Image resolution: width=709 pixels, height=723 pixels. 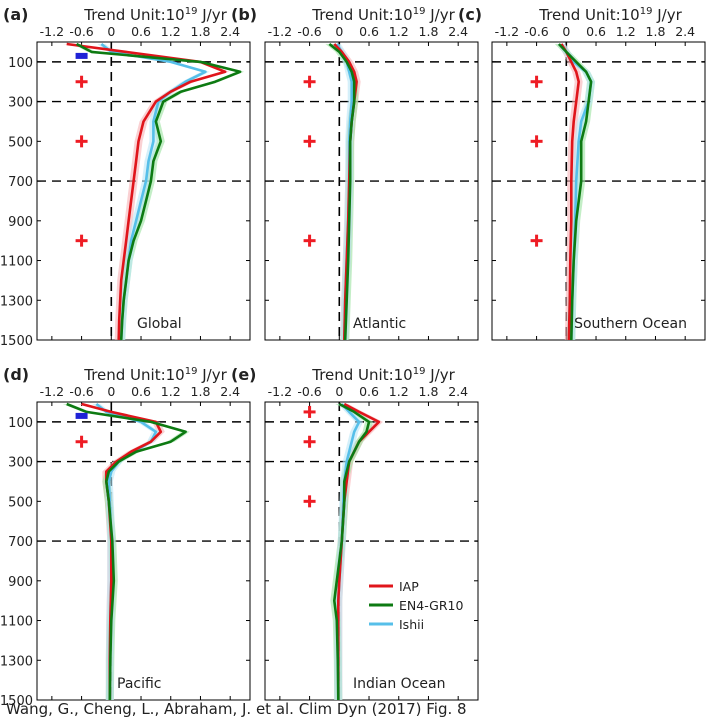 I want to click on panel-label-atlantic: (b), so click(x=244, y=14).